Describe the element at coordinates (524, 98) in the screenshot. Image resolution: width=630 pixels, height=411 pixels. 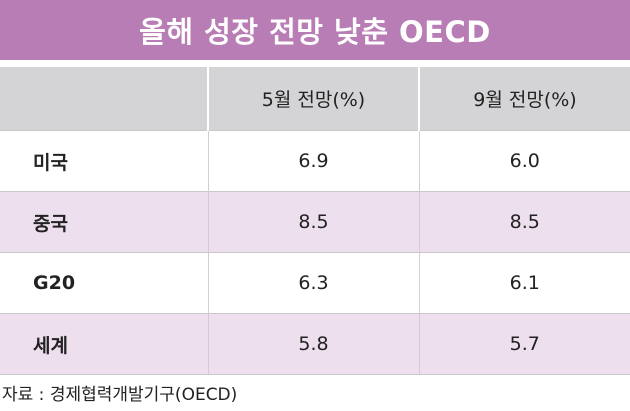
I see `header-sep-forecast: 9월 전망(%)` at that location.